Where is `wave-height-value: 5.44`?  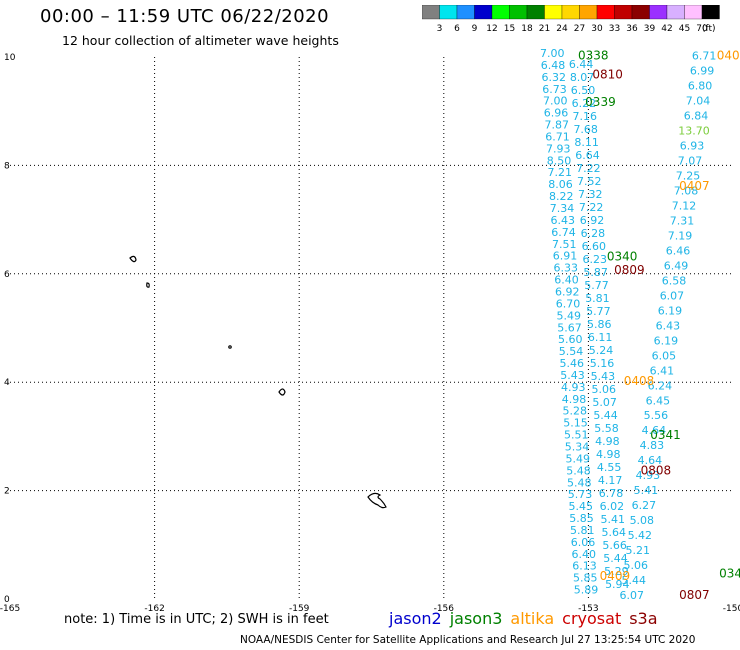 wave-height-value: 5.44 is located at coordinates (615, 558).